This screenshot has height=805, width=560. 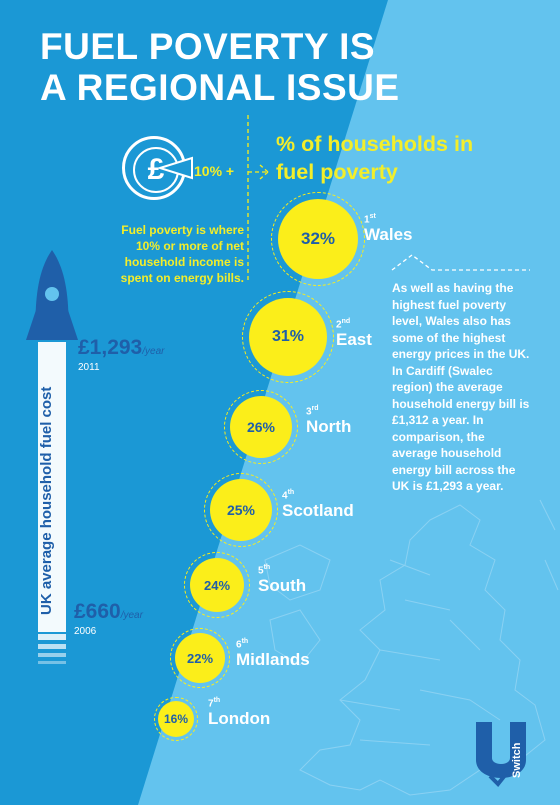 What do you see at coordinates (220, 87) in the screenshot?
I see `title-line-2: A REGIONAL ISSUE` at bounding box center [220, 87].